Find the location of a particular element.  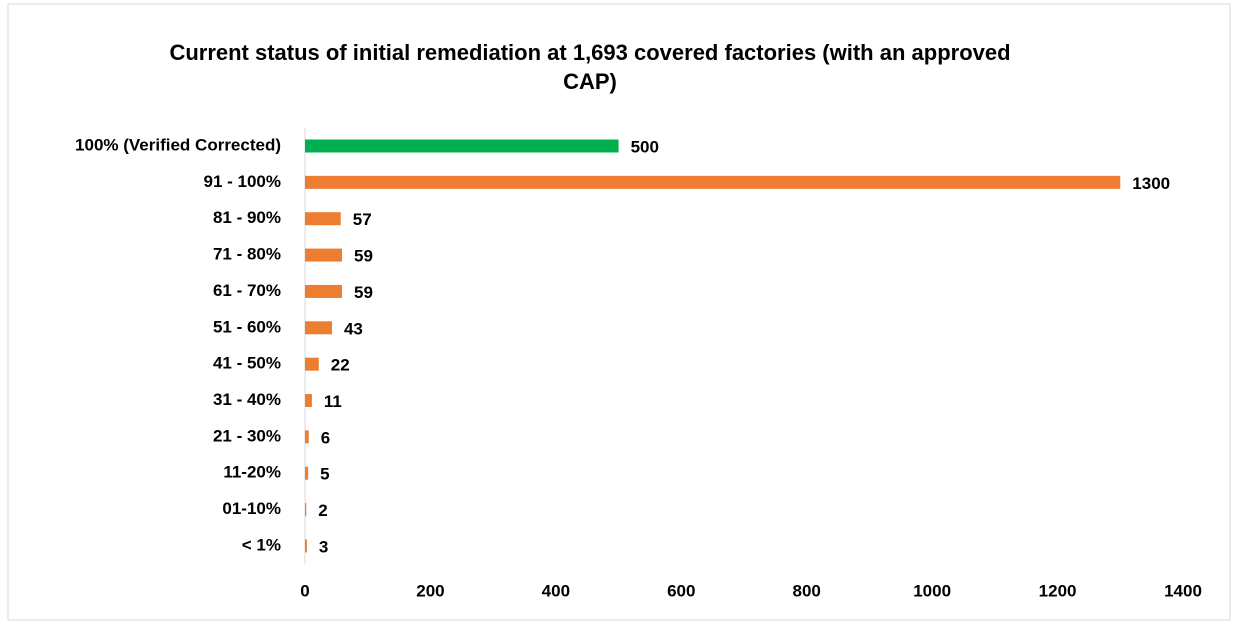

y-tick-label: 91 - 100% is located at coordinates (243, 181).